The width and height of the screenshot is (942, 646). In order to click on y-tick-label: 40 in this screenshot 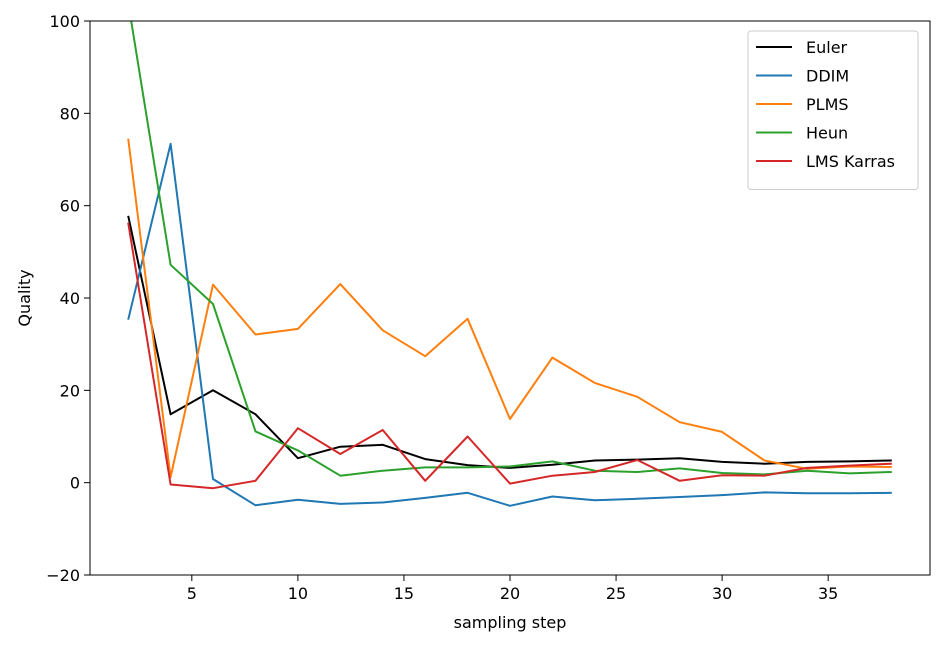, I will do `click(70, 298)`.